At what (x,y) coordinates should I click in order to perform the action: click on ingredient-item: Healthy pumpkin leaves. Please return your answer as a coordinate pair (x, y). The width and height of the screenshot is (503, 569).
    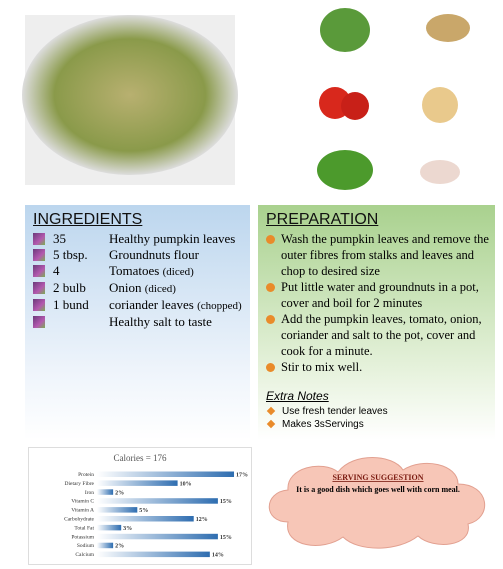
    Looking at the image, I should click on (172, 239).